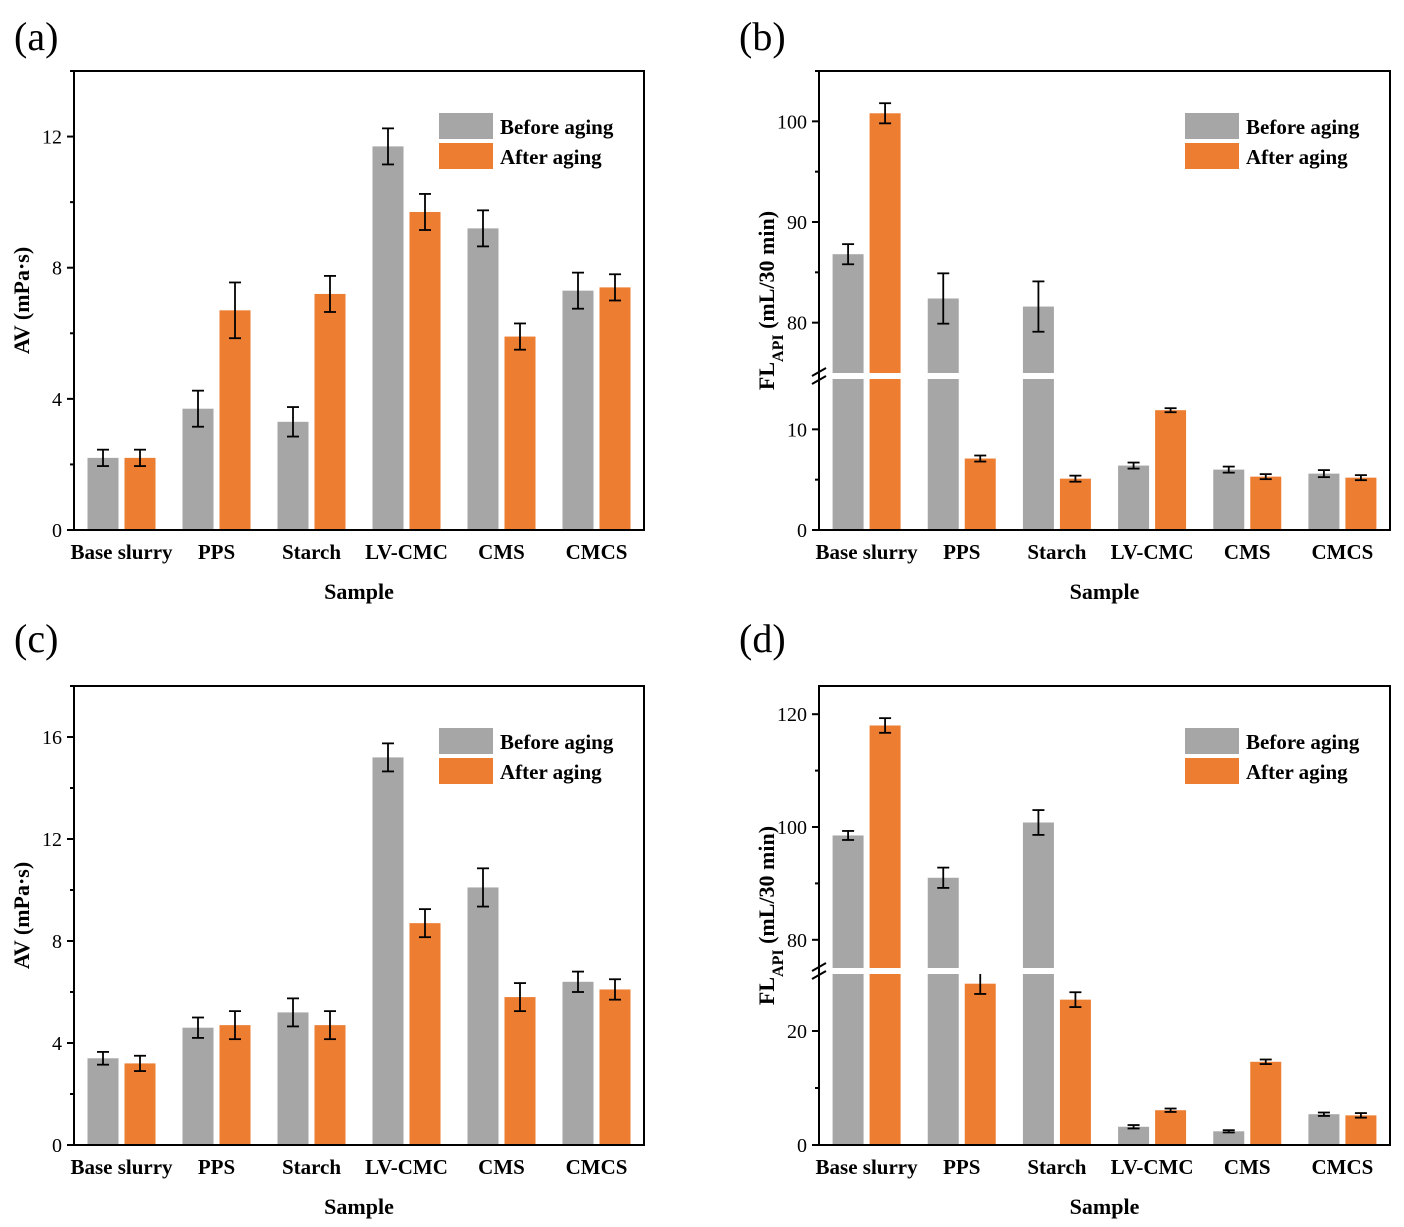 The width and height of the screenshot is (1404, 1227). What do you see at coordinates (797, 223) in the screenshot?
I see `y-tick-label: 90` at bounding box center [797, 223].